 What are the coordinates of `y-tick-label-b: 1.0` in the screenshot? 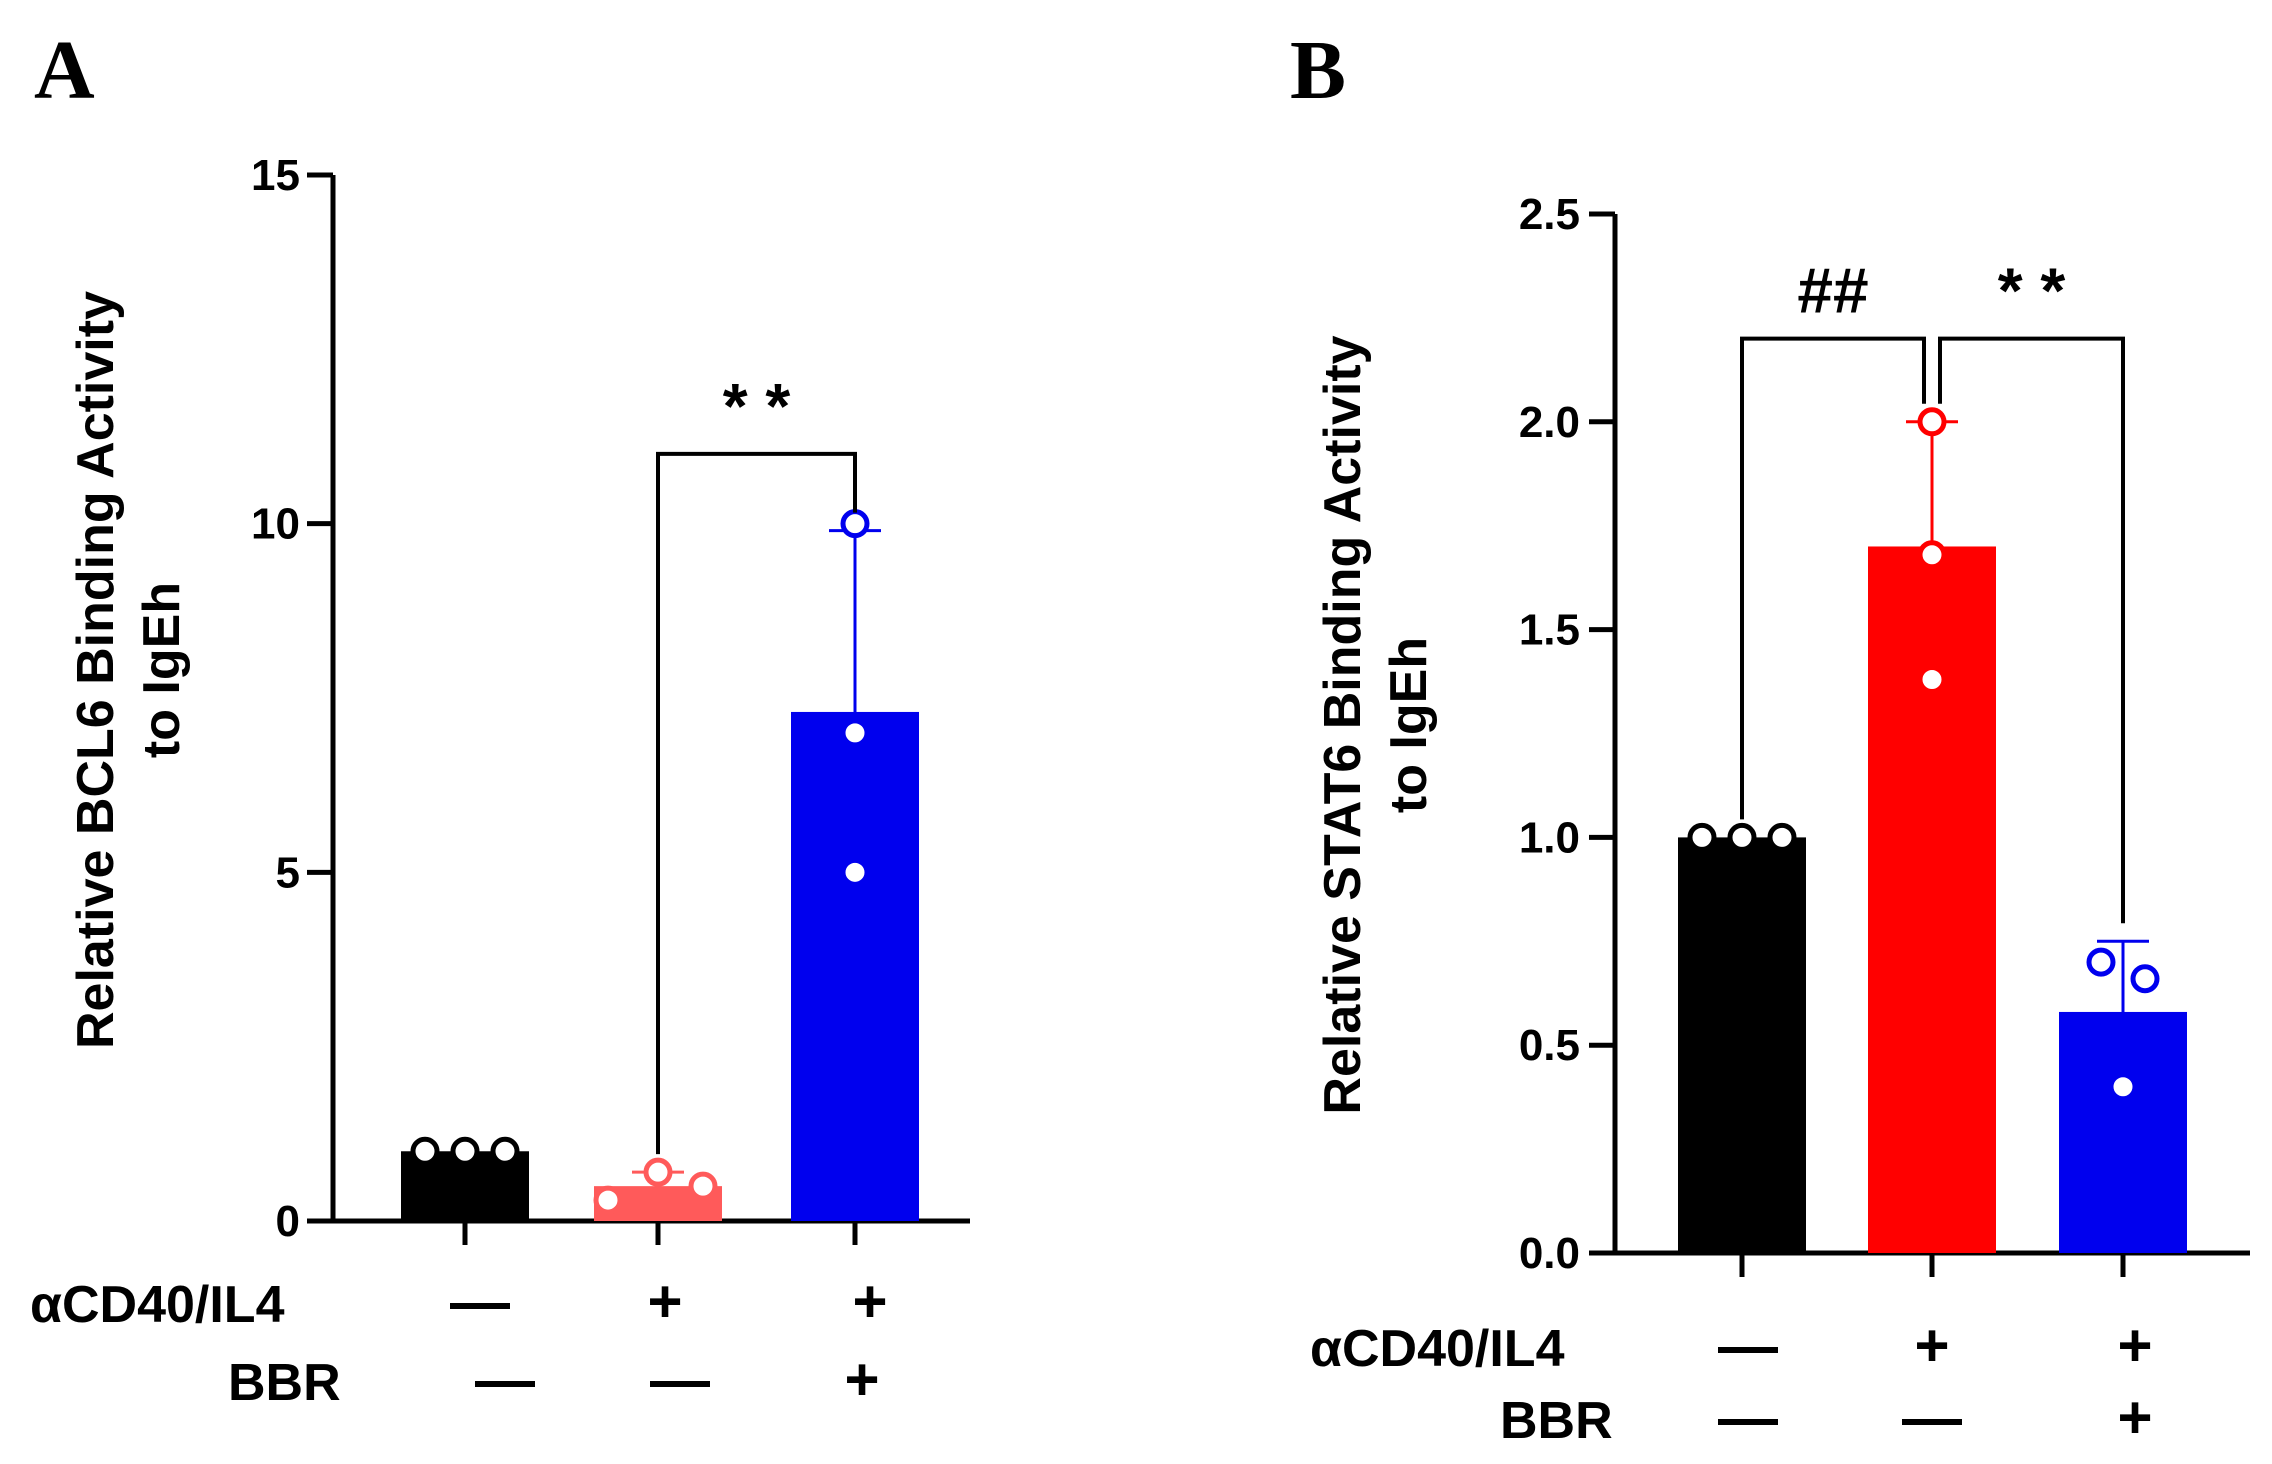 It's located at (1549, 837).